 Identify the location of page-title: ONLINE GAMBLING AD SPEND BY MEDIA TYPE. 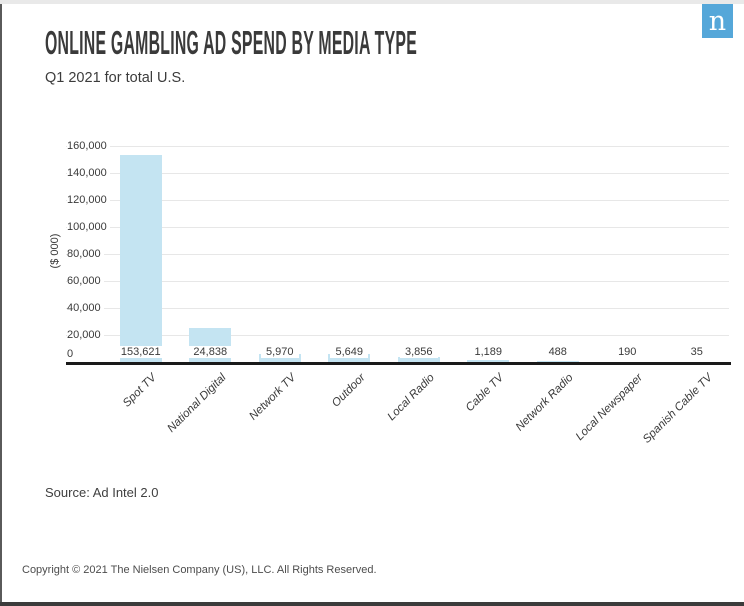
(231, 42).